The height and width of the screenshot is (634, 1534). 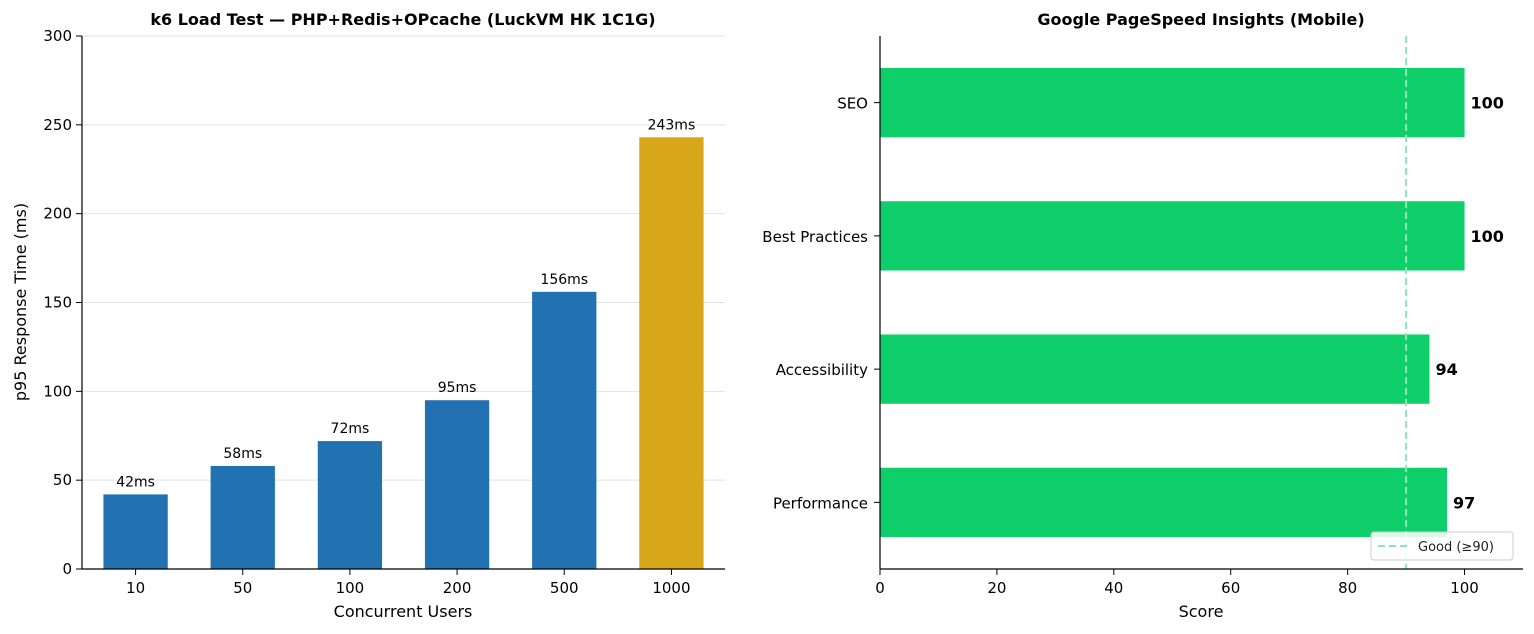 I want to click on legend-box, so click(x=1442, y=546).